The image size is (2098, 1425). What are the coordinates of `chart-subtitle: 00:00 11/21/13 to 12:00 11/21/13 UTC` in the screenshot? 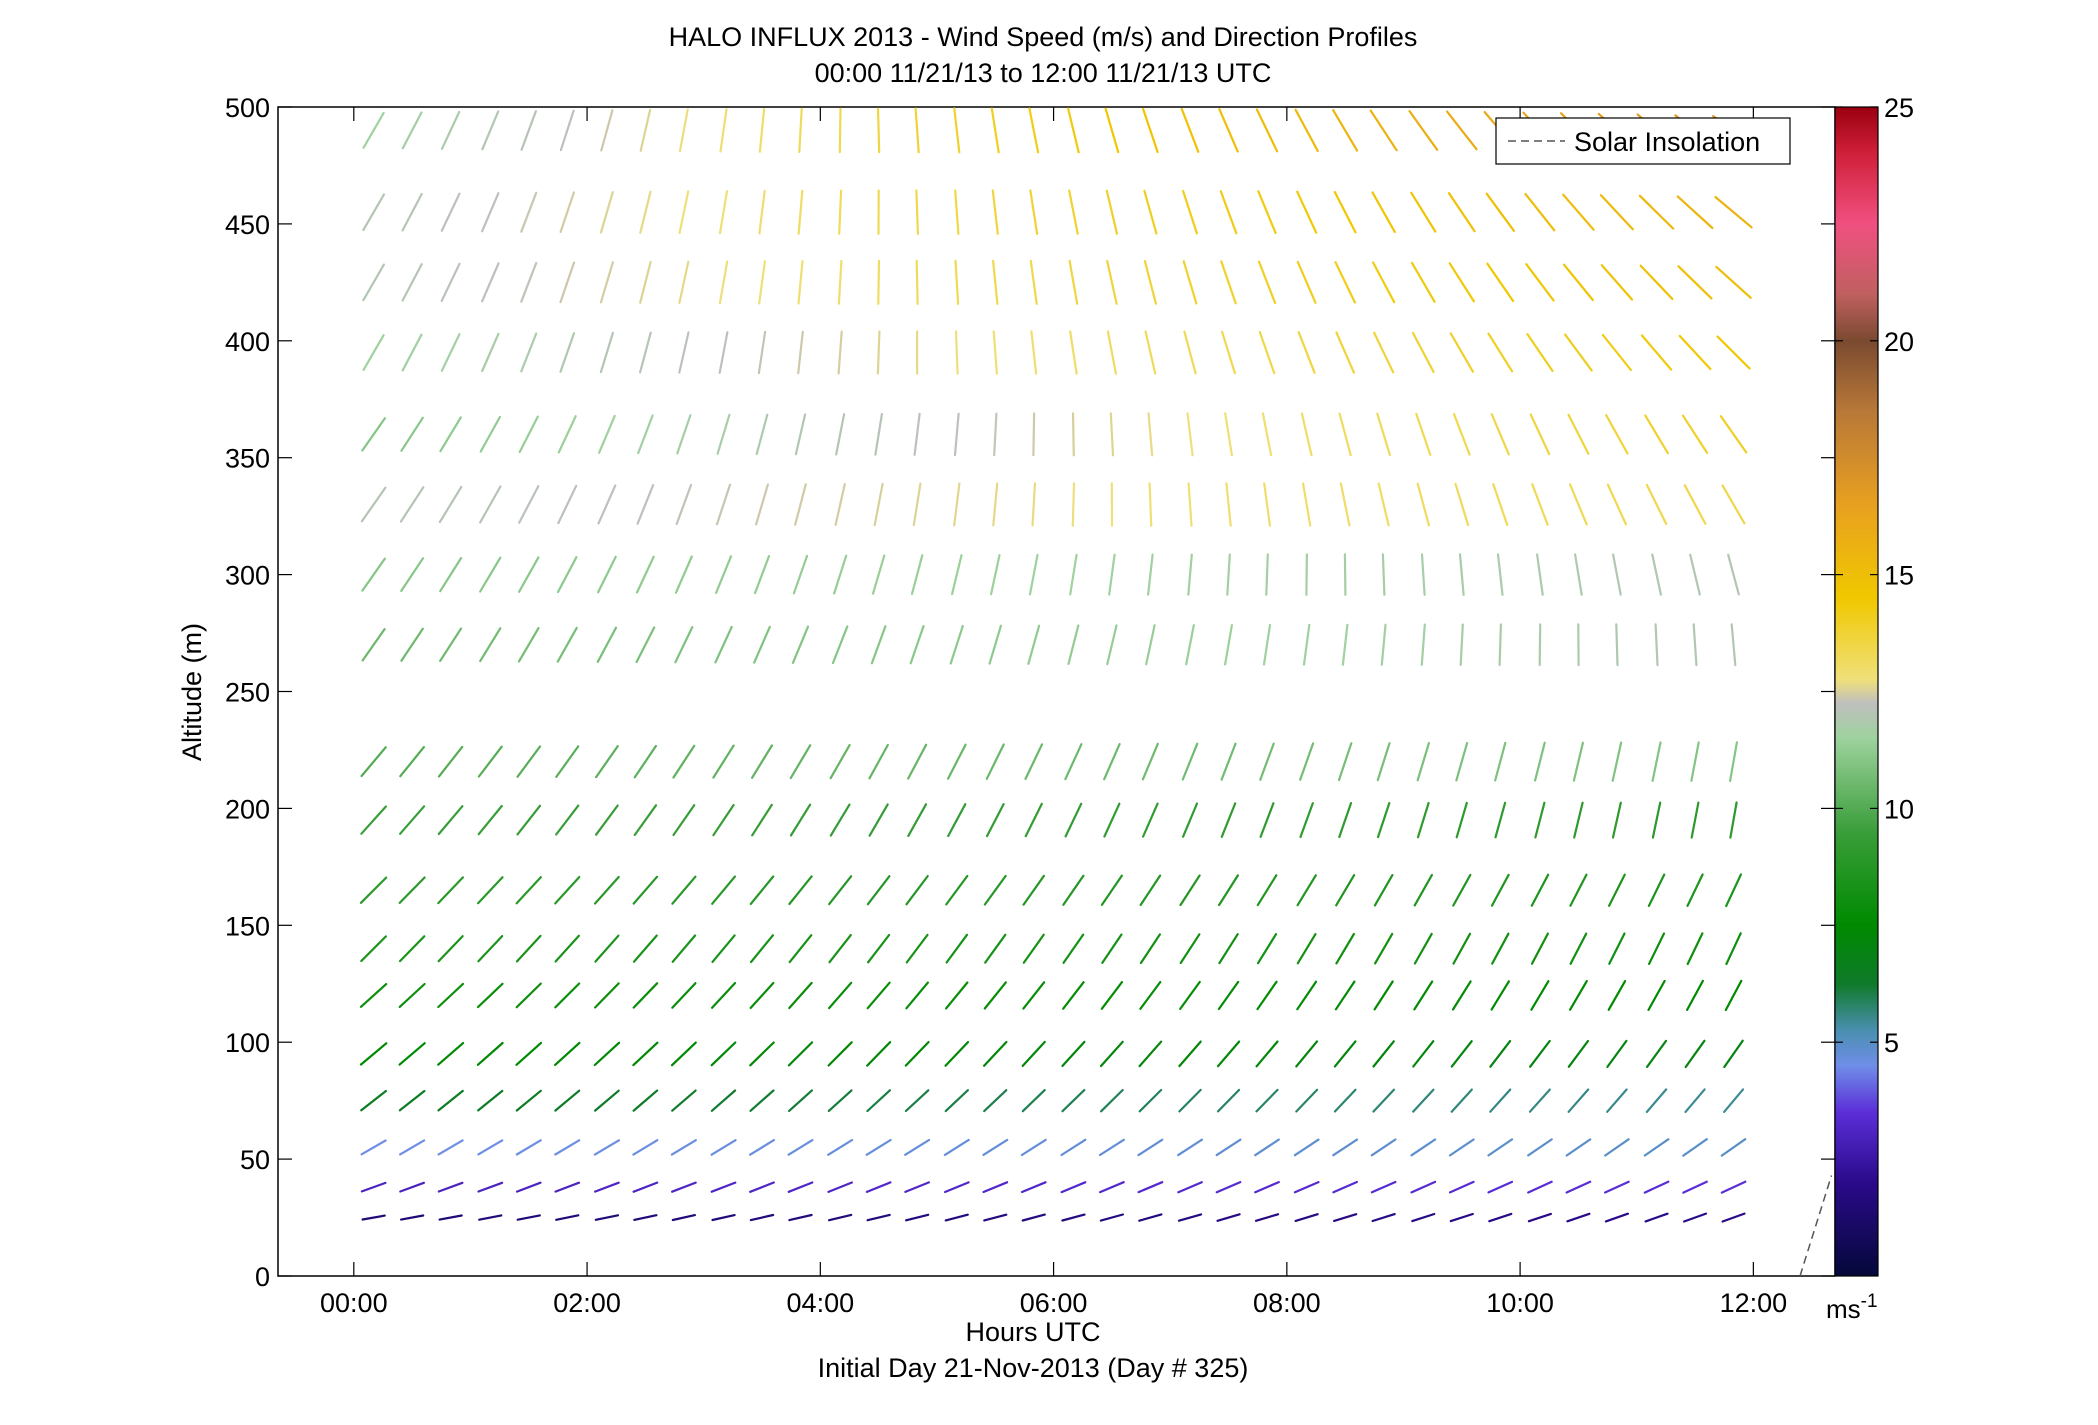 It's located at (1043, 73).